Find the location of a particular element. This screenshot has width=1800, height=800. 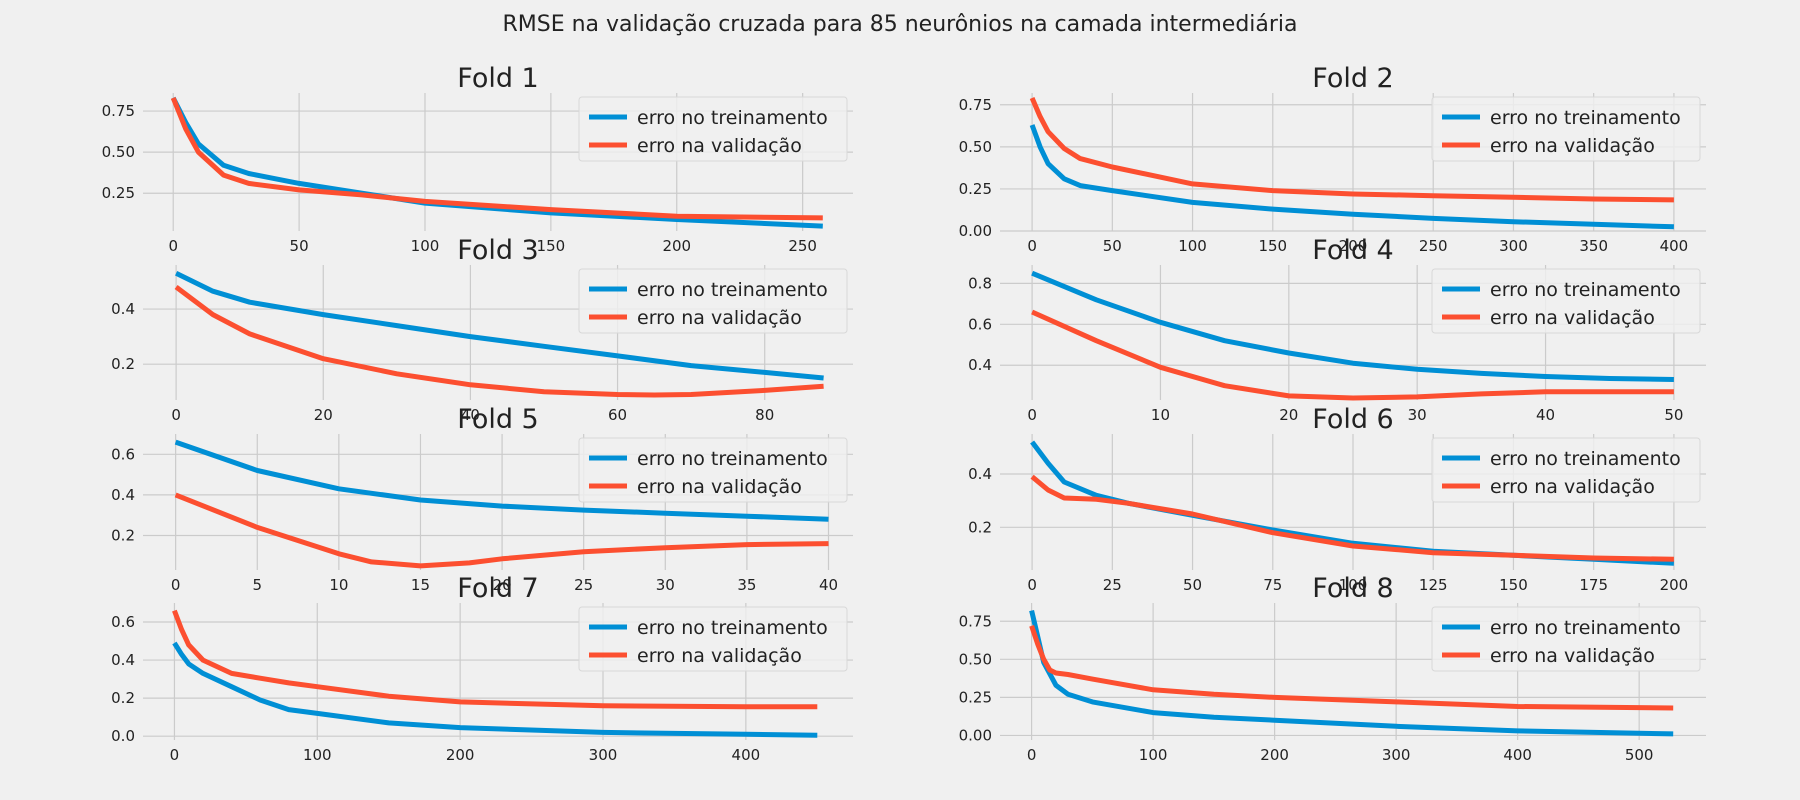

y-tick-label: 0.50 is located at coordinates (118, 152).